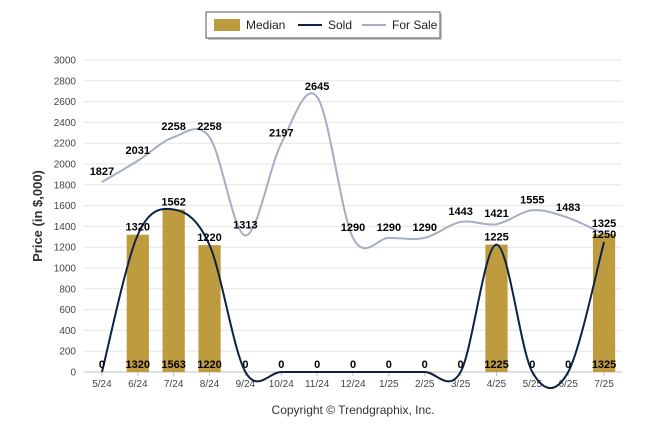 The image size is (646, 434). I want to click on legend-median-swatch, so click(227, 25).